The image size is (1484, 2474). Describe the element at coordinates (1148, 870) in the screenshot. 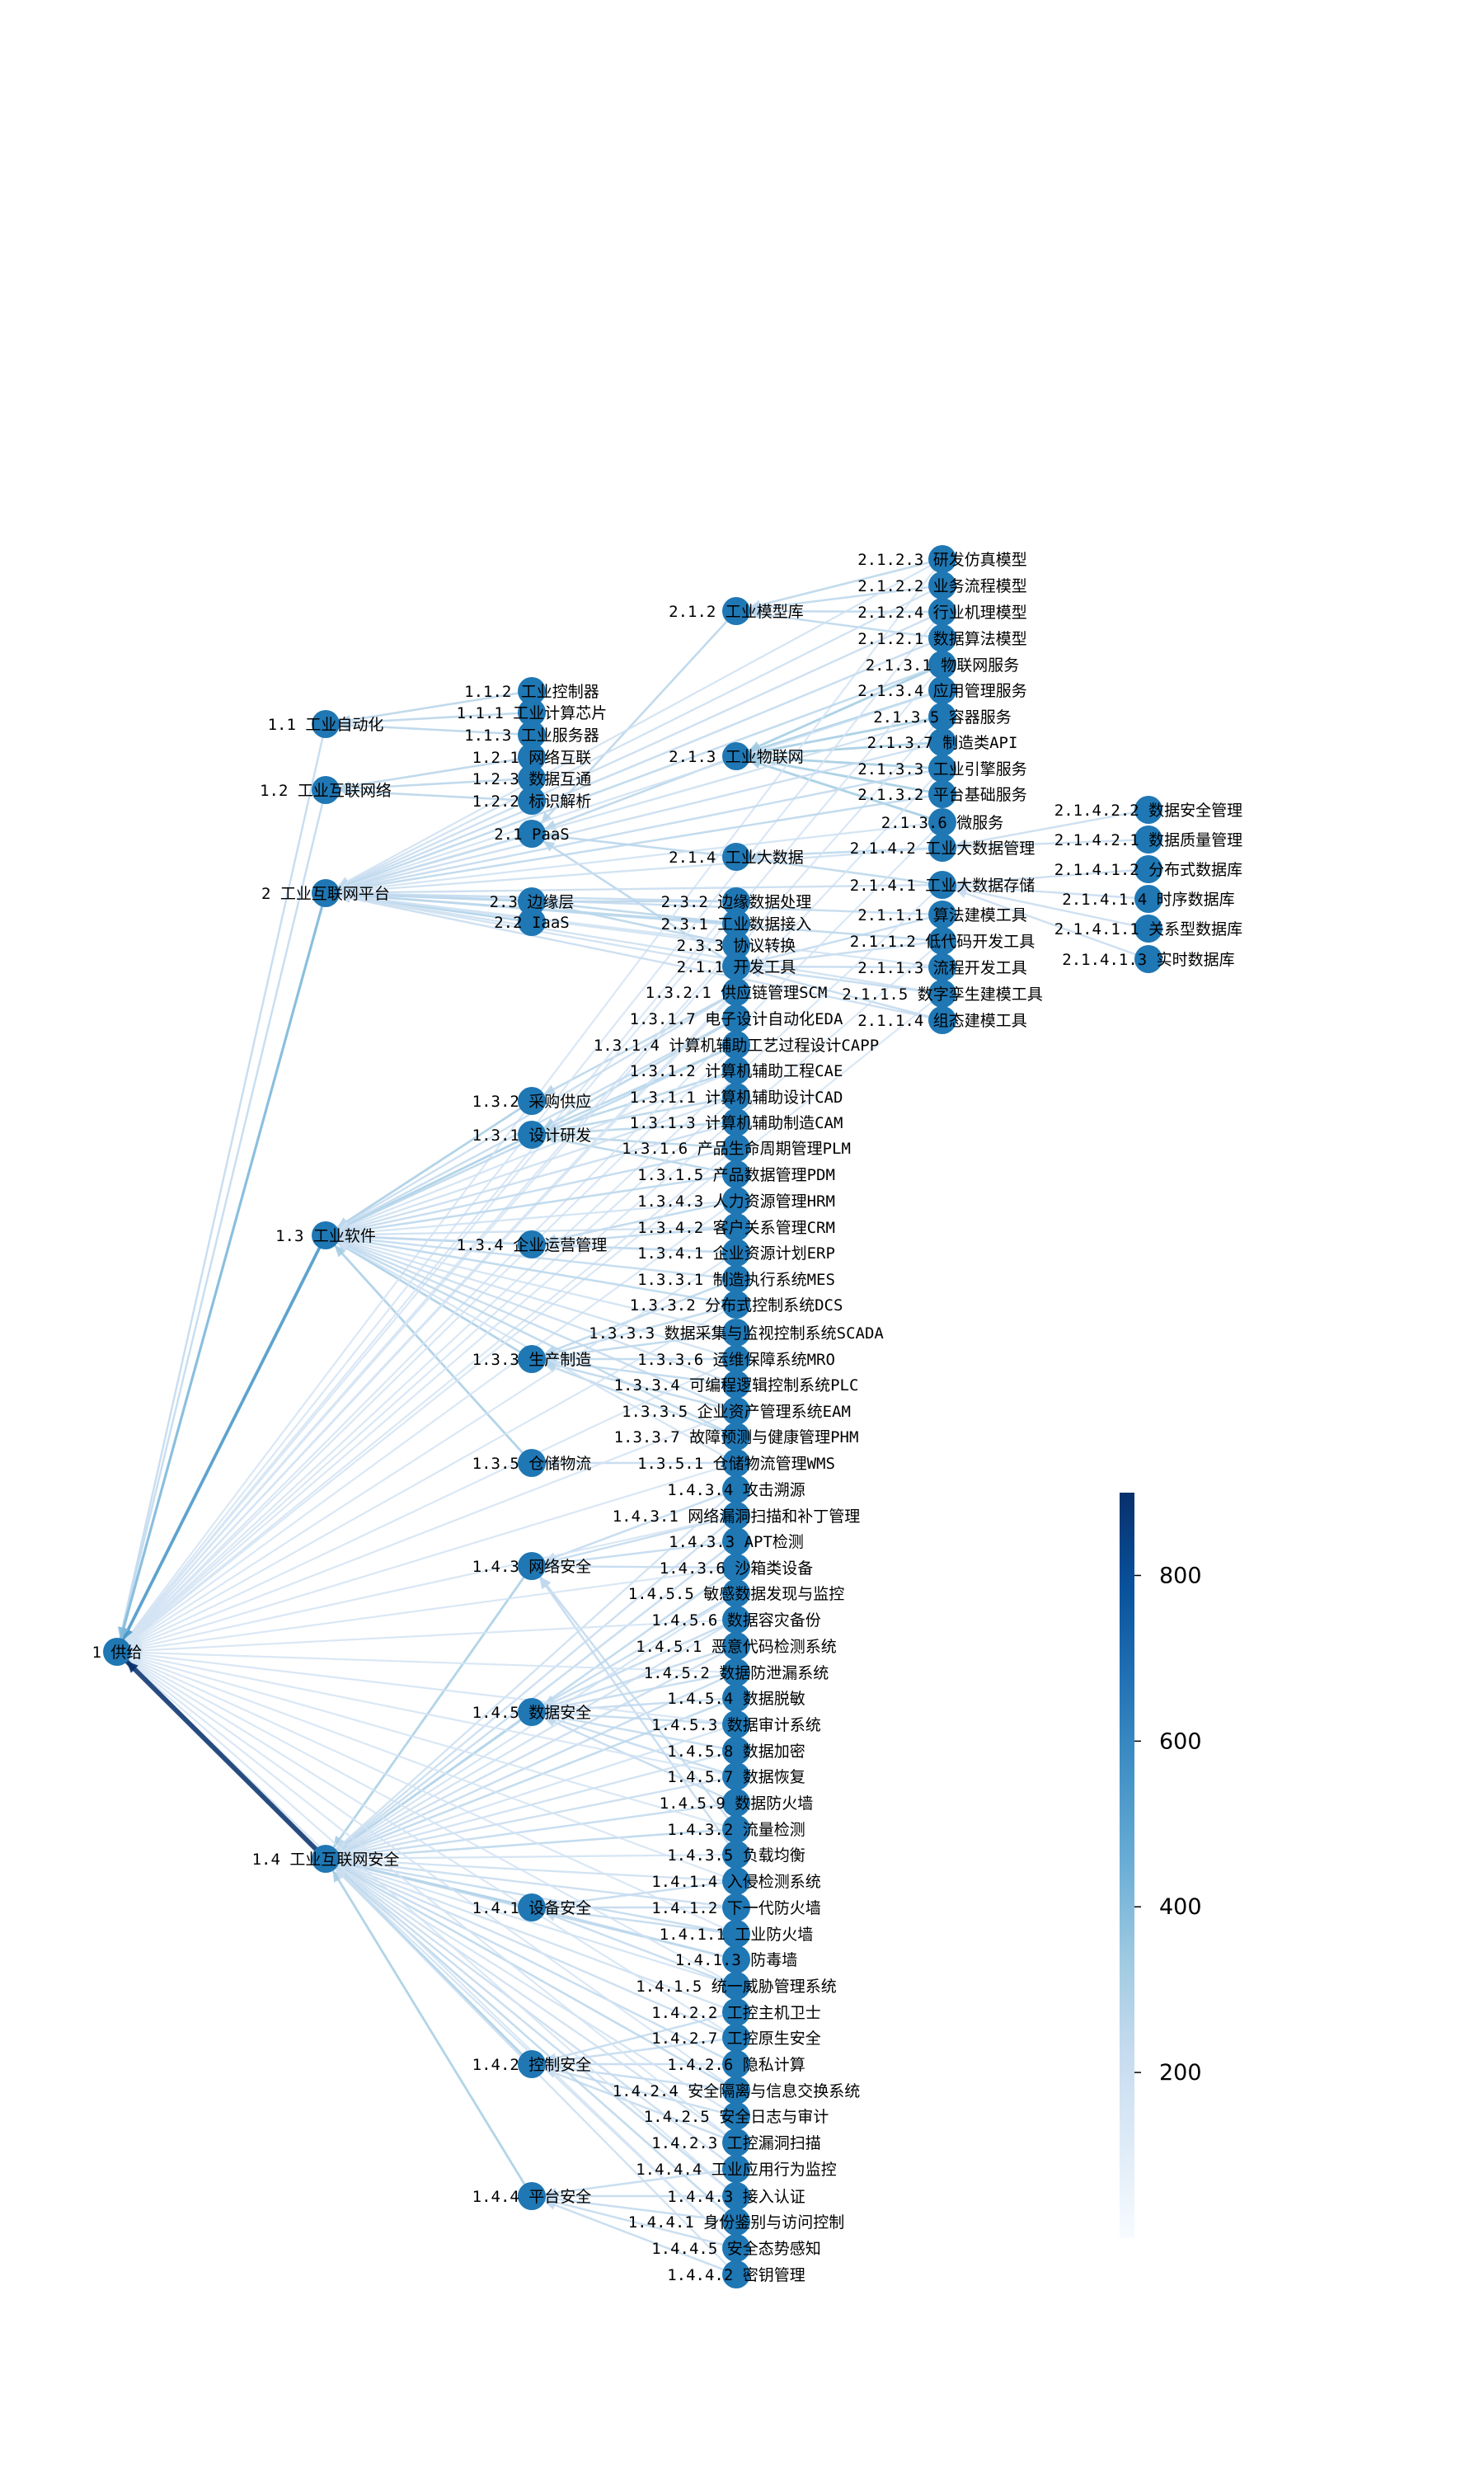

I see `node-label: 2.1.4.1.2 分布式数据库` at that location.